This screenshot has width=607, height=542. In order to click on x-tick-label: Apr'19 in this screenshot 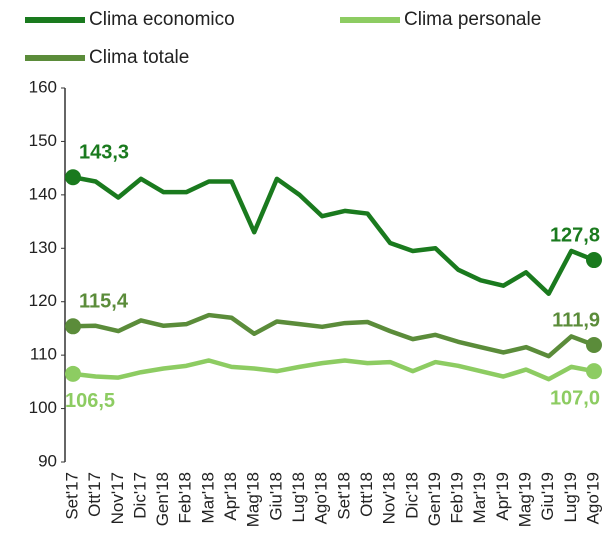, I will do `click(502, 496)`.